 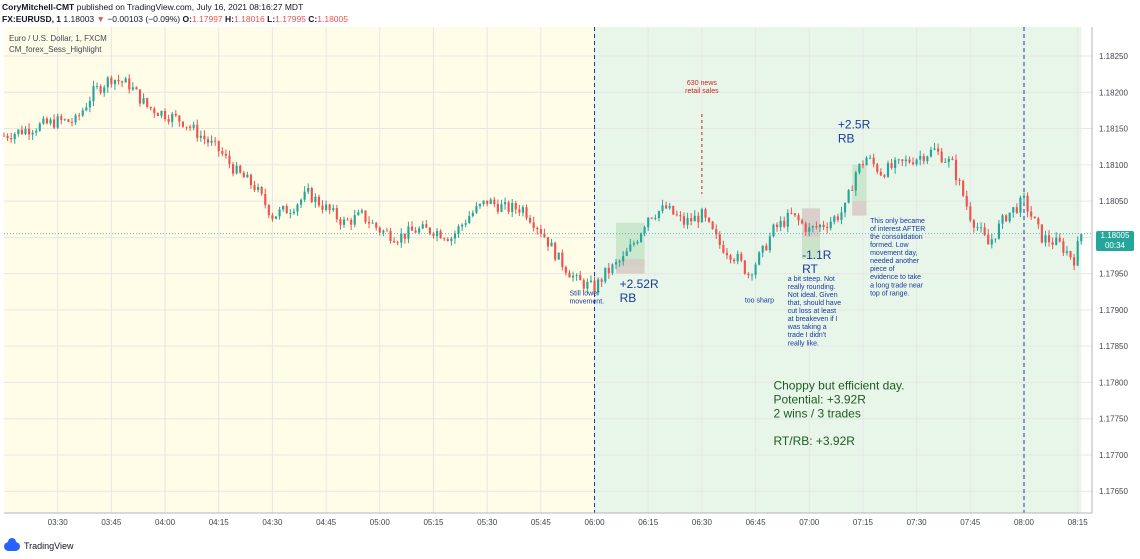 What do you see at coordinates (79, 19) in the screenshot?
I see `last-price: 1.18003` at bounding box center [79, 19].